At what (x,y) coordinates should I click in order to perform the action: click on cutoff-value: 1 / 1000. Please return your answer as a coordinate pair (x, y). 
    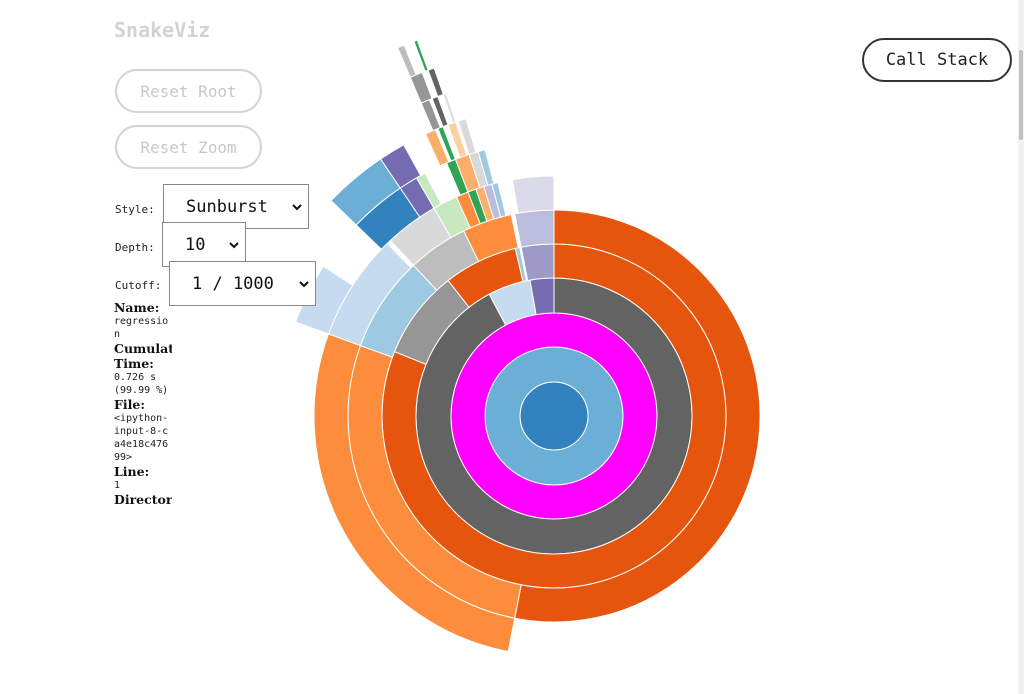
    Looking at the image, I should click on (233, 283).